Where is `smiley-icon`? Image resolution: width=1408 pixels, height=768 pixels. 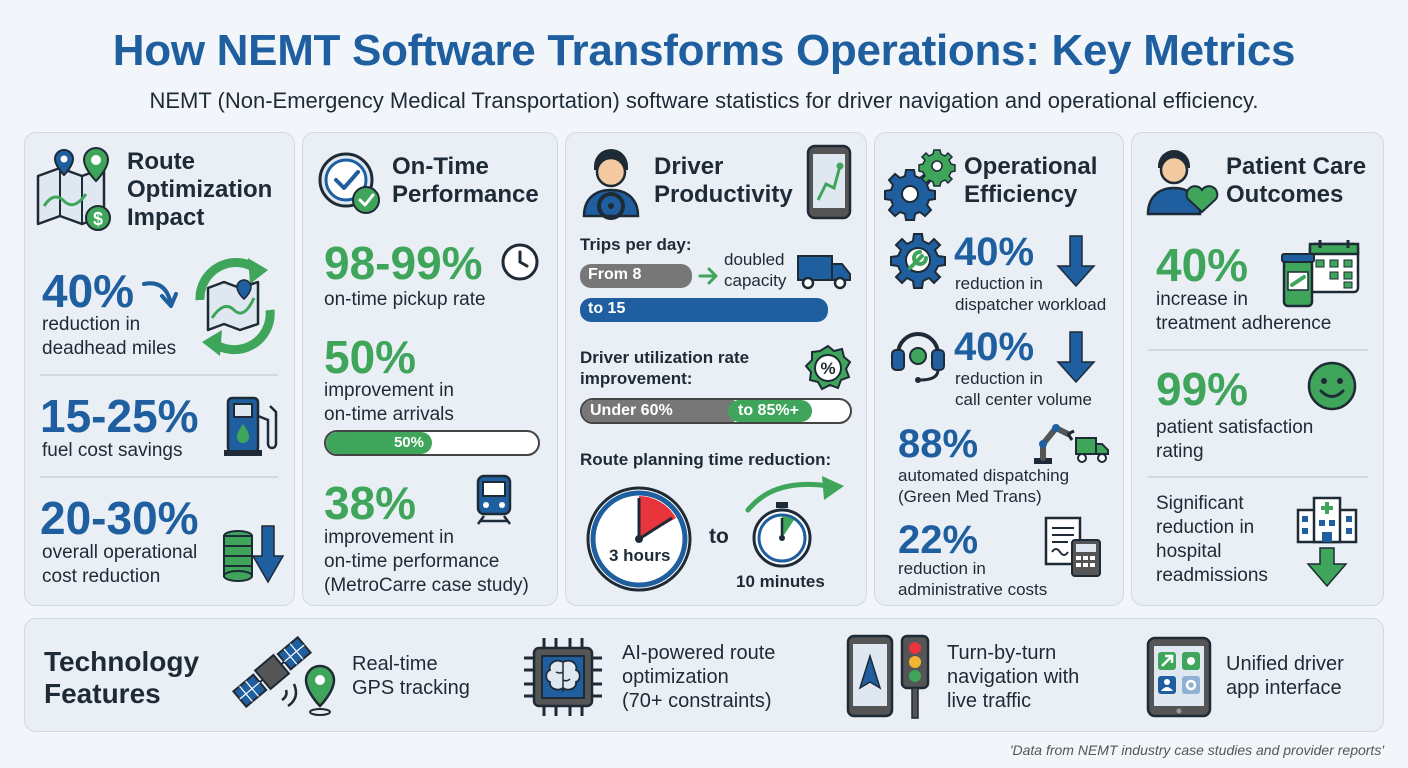 smiley-icon is located at coordinates (1332, 386).